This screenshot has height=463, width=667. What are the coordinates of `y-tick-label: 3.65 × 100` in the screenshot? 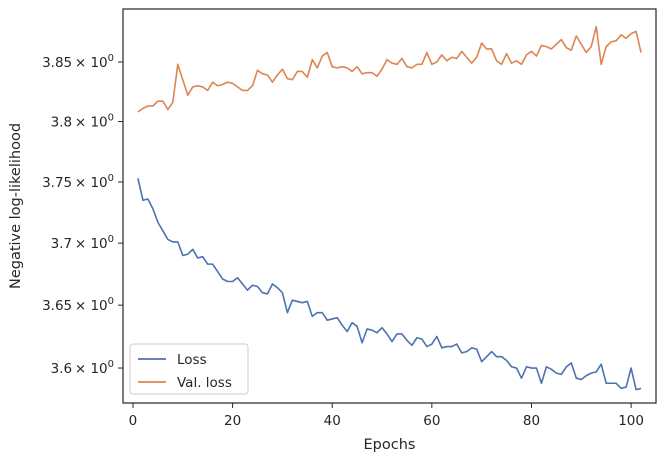 It's located at (78, 305).